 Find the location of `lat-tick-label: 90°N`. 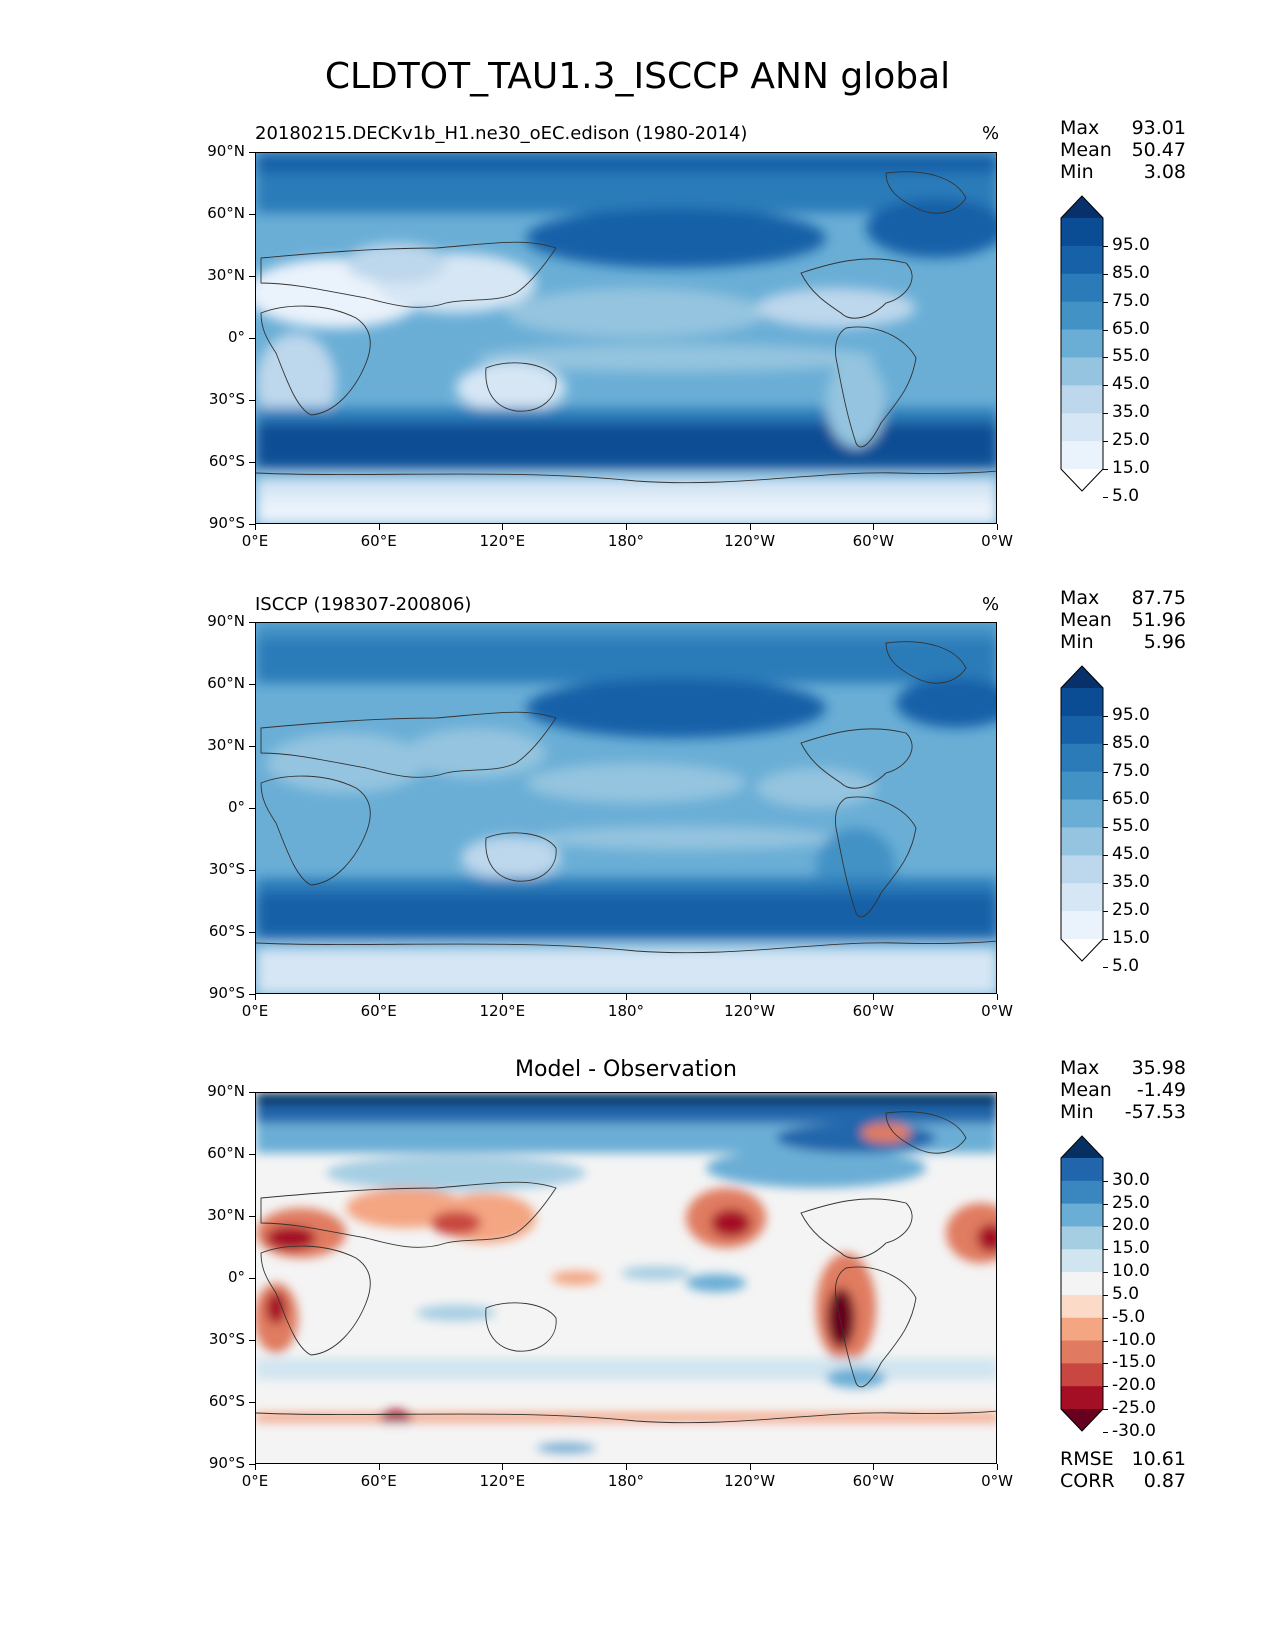

lat-tick-label: 90°N is located at coordinates (226, 151).